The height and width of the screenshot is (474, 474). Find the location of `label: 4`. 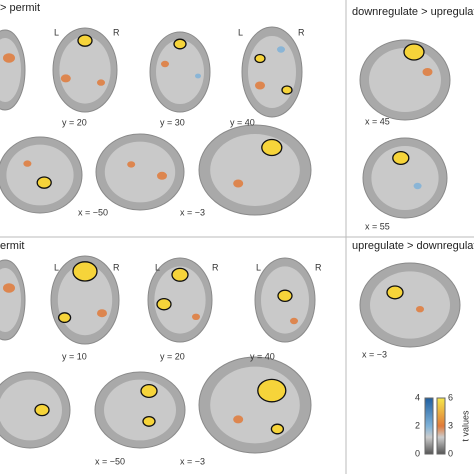

label: 4 is located at coordinates (417, 397).